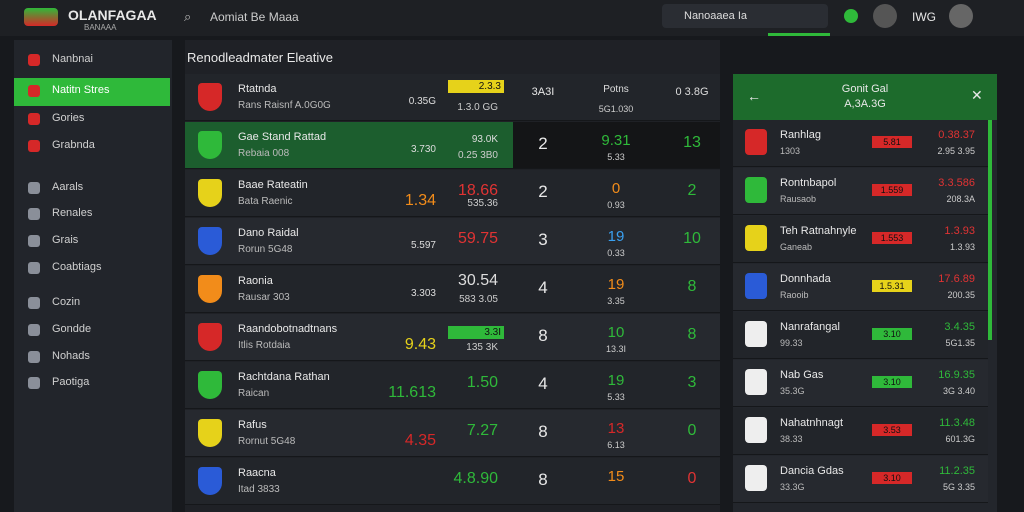 The image size is (1024, 512). Describe the element at coordinates (865, 89) in the screenshot. I see `side-panel-title: Gonit Gal` at that location.